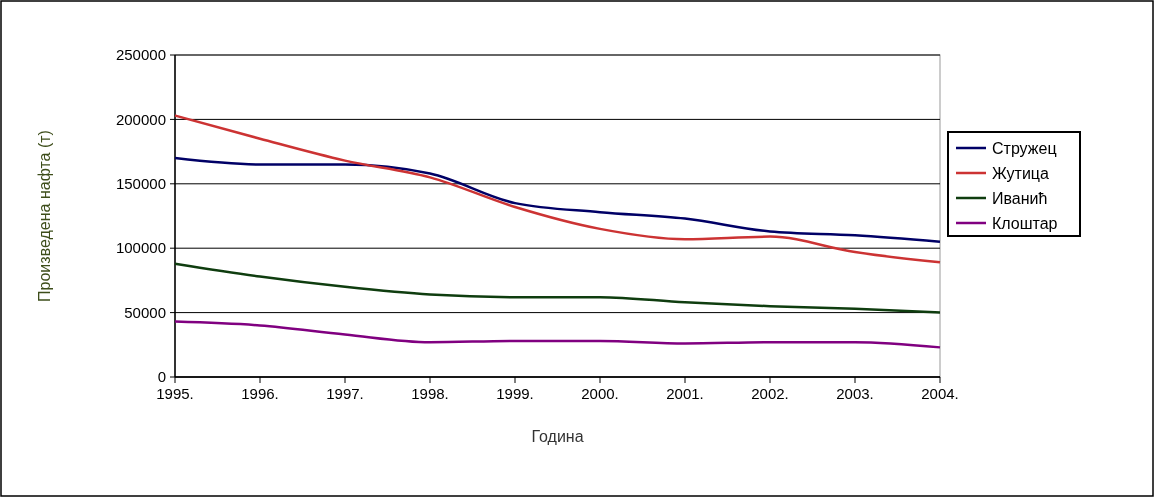 Image resolution: width=1154 pixels, height=497 pixels. Describe the element at coordinates (1025, 223) in the screenshot. I see `legend-label: Клоштар` at that location.